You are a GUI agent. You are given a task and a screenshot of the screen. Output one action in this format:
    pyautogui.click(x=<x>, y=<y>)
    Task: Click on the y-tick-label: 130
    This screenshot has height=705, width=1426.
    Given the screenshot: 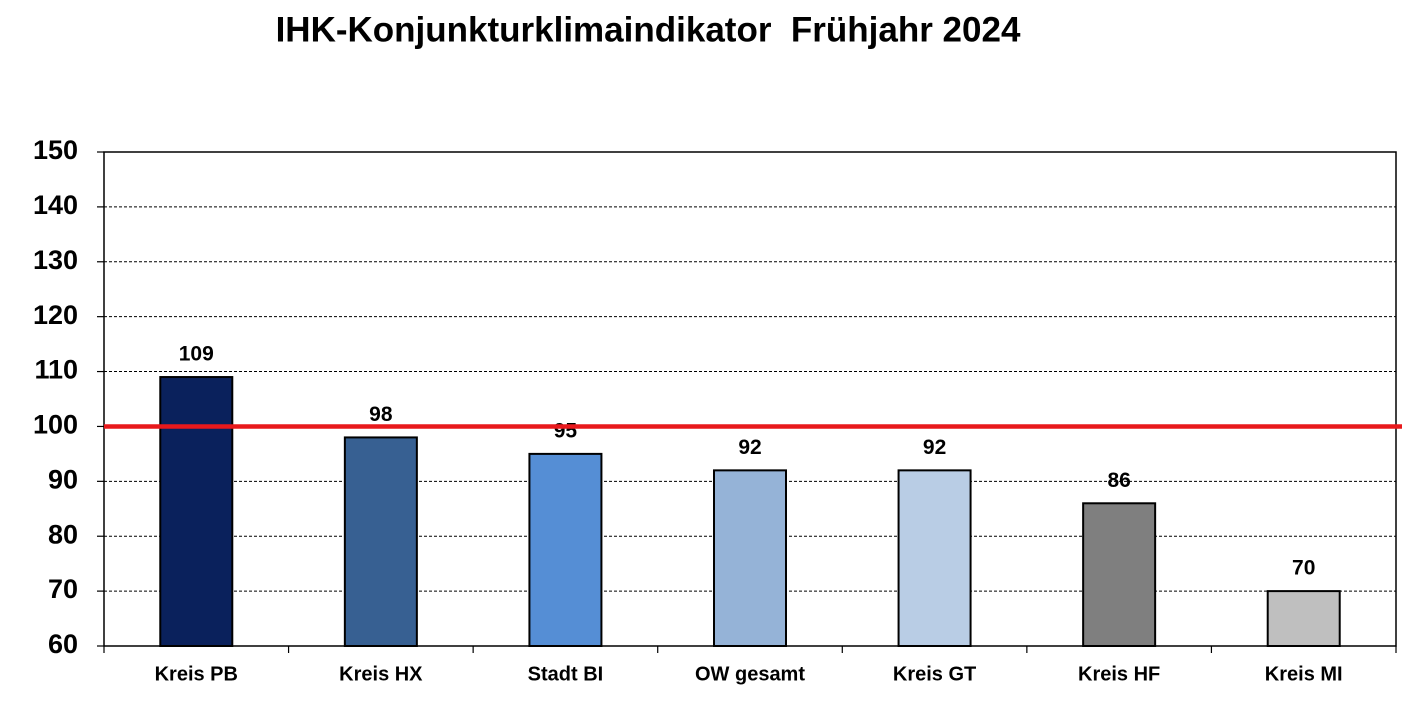 What is the action you would take?
    pyautogui.click(x=55, y=260)
    